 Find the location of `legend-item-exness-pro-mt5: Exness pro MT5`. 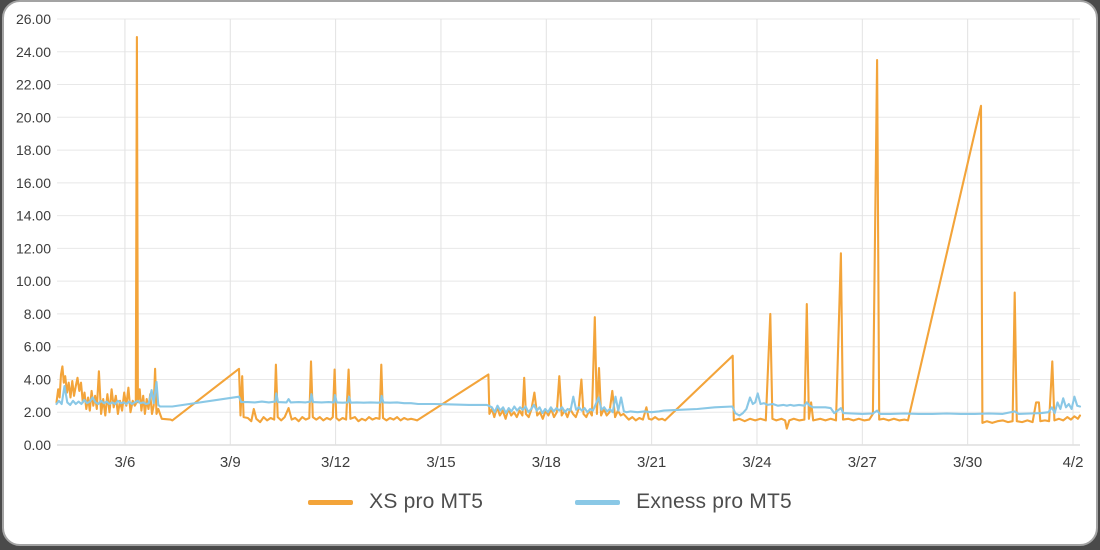

legend-item-exness-pro-mt5: Exness pro MT5 is located at coordinates (683, 502).